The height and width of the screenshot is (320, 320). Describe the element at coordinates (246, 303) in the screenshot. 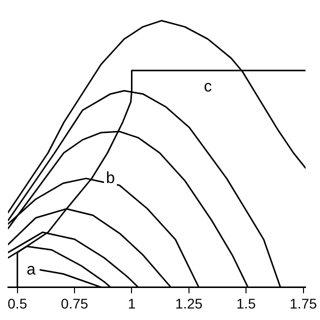

I see `x-tick-label: 1.5` at that location.